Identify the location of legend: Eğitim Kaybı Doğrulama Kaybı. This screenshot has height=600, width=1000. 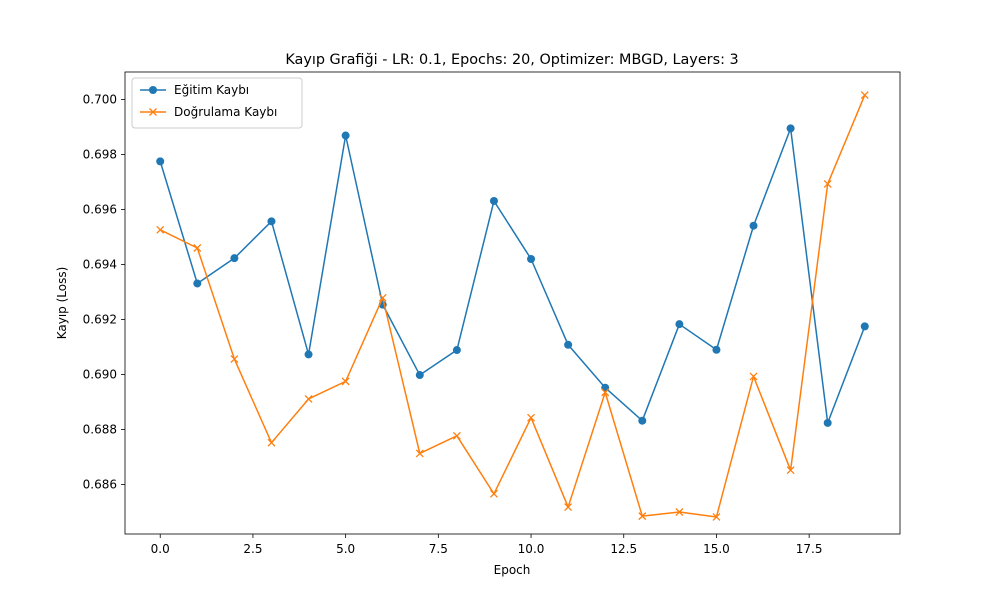
(217, 103).